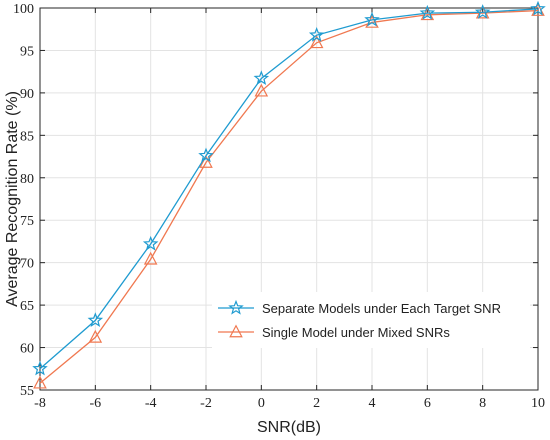 The width and height of the screenshot is (550, 440). I want to click on legend-box, so click(371, 320).